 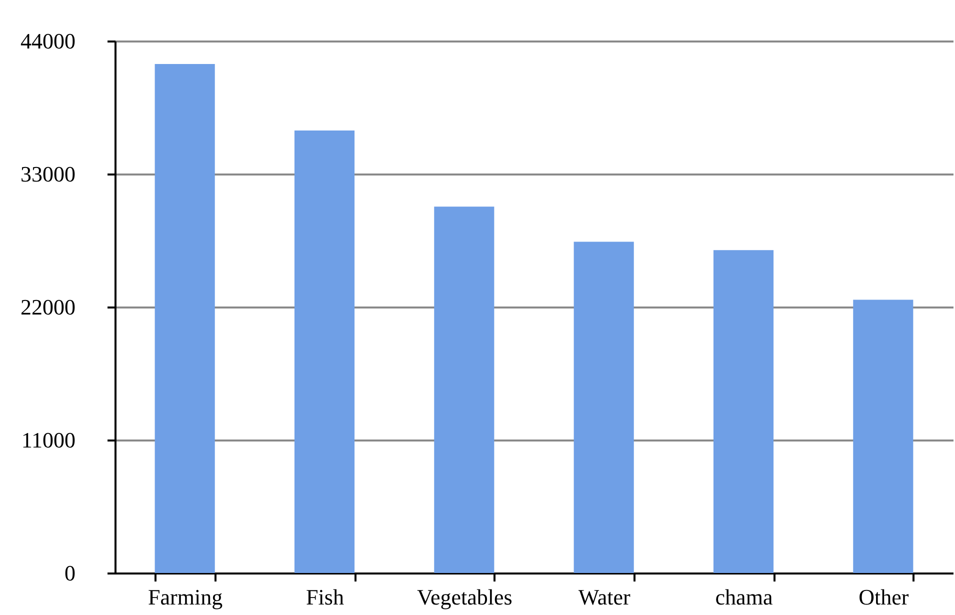 What do you see at coordinates (884, 597) in the screenshot?
I see `x-tick-label: Other` at bounding box center [884, 597].